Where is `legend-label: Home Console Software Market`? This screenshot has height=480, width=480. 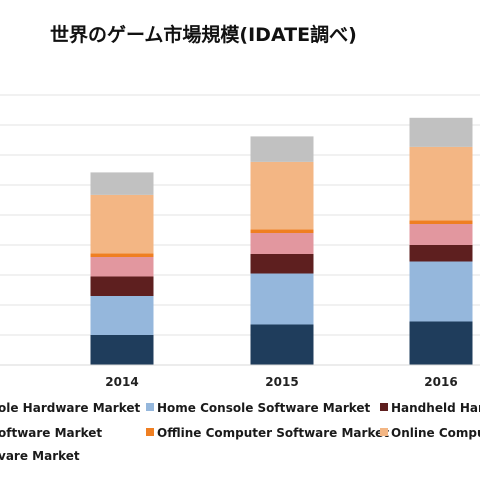
legend-label: Home Console Software Market is located at coordinates (264, 408).